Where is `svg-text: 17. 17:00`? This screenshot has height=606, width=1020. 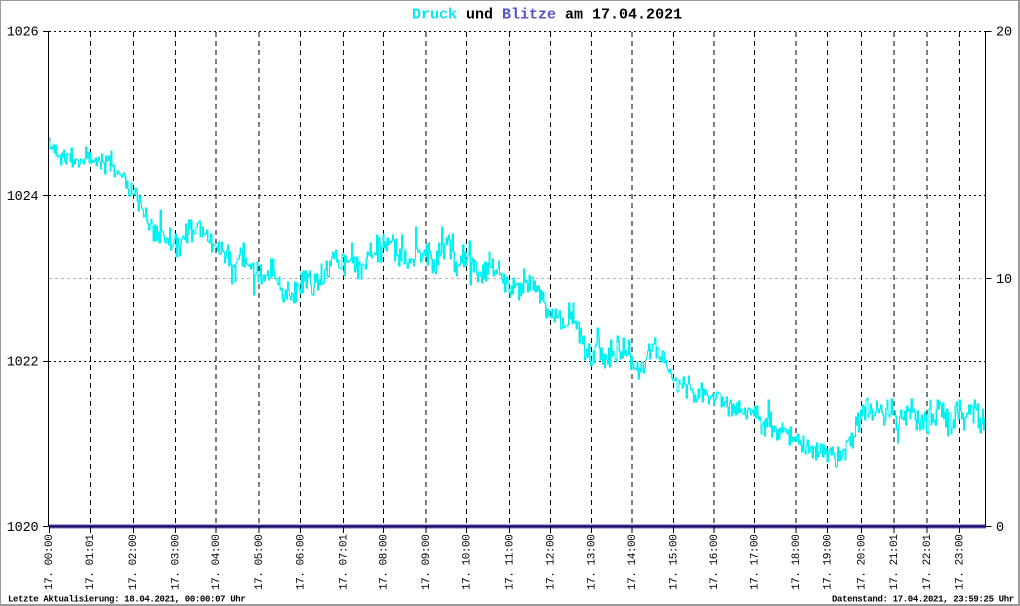 svg-text: 17. 17:00 is located at coordinates (756, 562).